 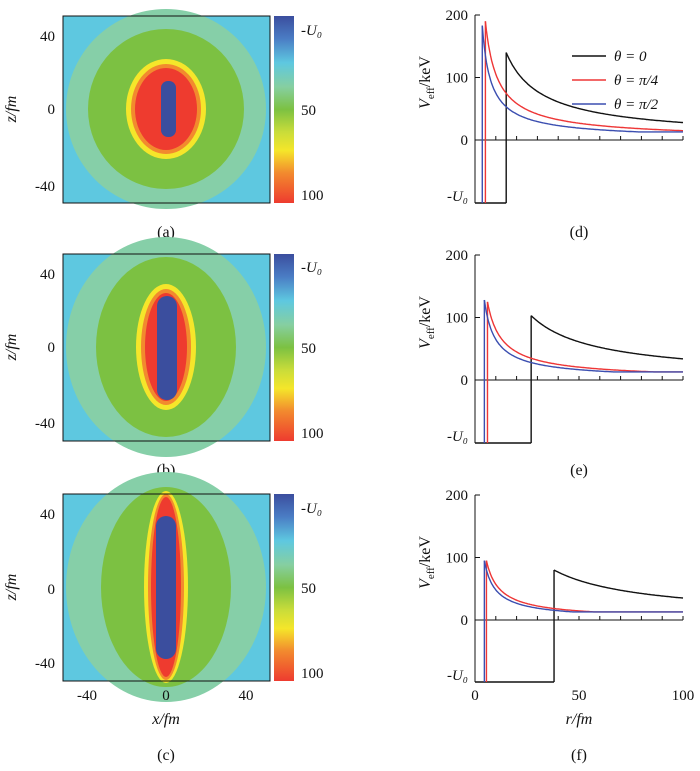 What do you see at coordinates (246, 696) in the screenshot?
I see `map-xtick: 40` at bounding box center [246, 696].